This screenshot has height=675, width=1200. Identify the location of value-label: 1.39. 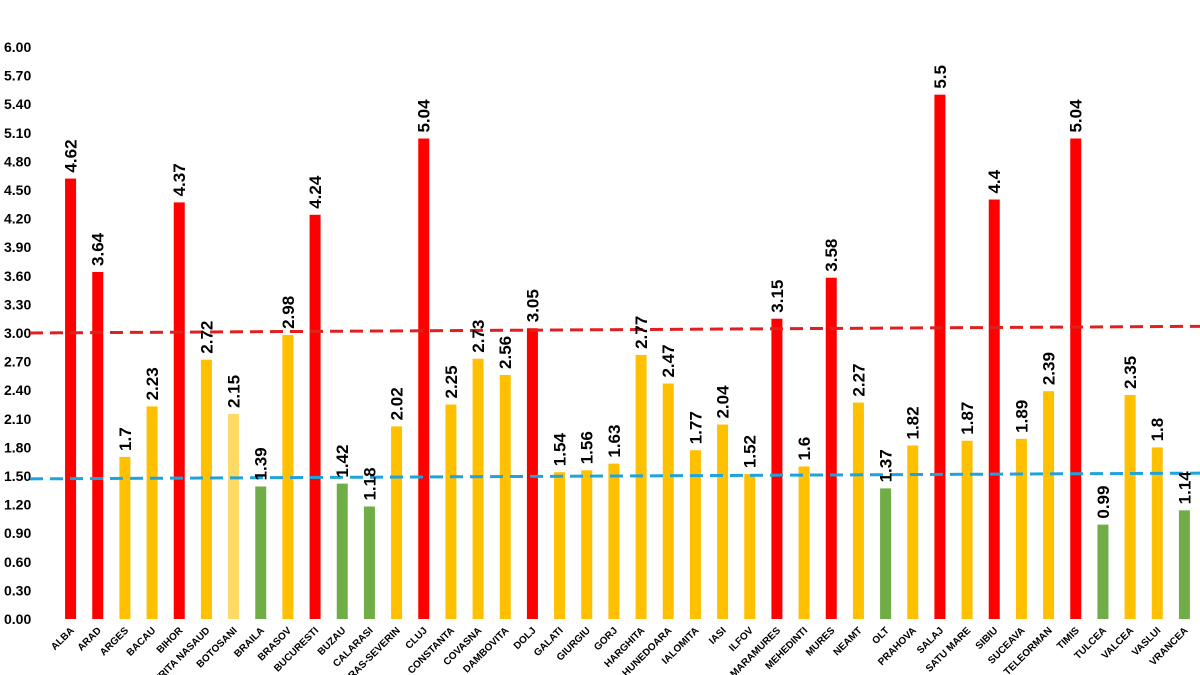
(261, 463).